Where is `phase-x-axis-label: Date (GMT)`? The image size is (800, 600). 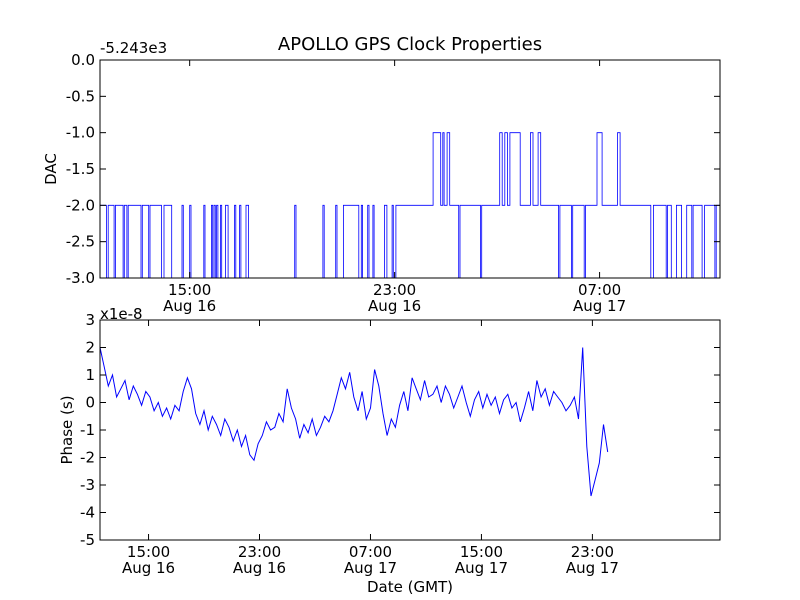
phase-x-axis-label: Date (GMT) is located at coordinates (410, 587).